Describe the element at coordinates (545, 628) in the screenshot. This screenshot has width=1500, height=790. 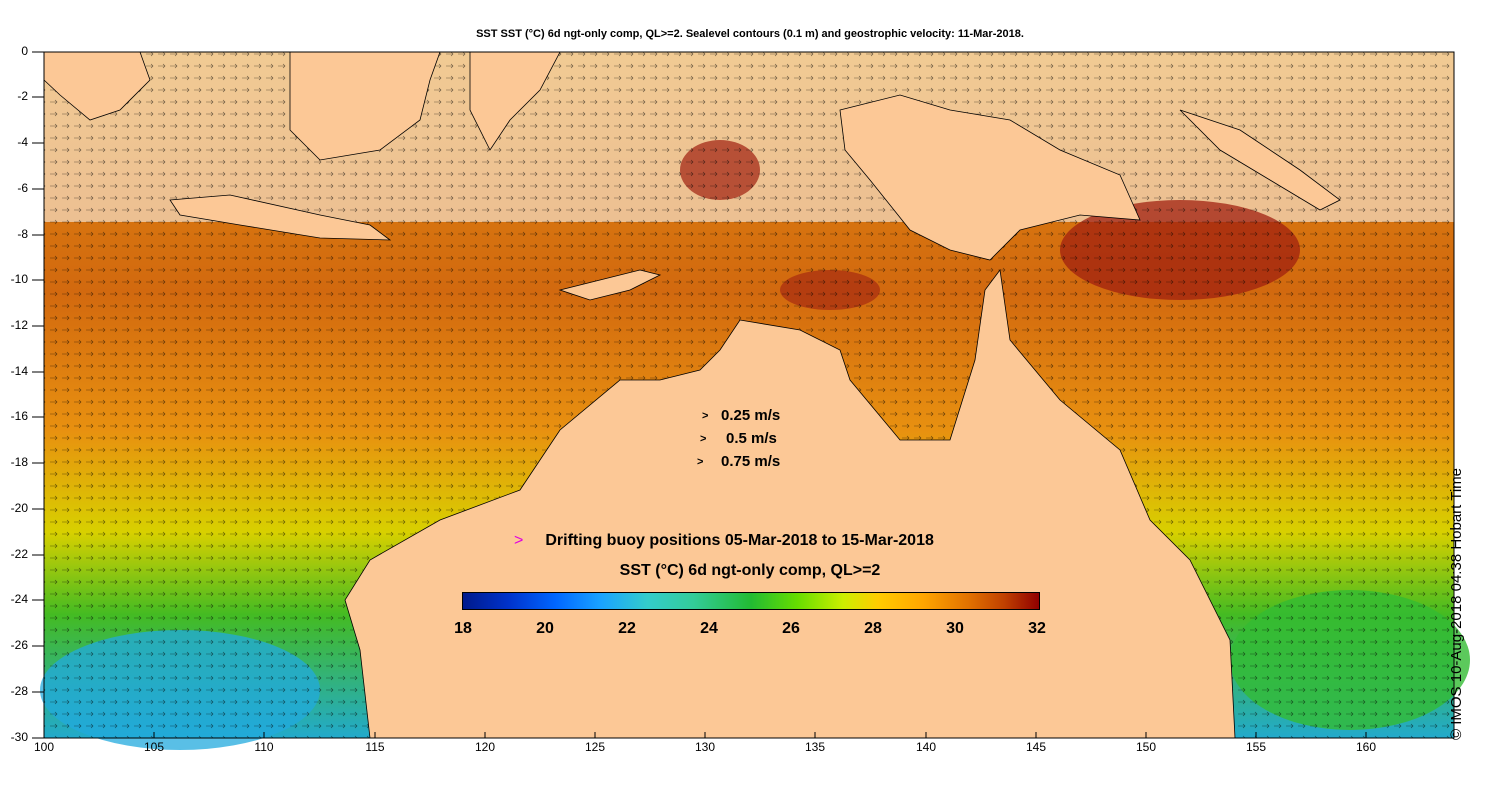
I see `colorbar-tick: 20` at that location.